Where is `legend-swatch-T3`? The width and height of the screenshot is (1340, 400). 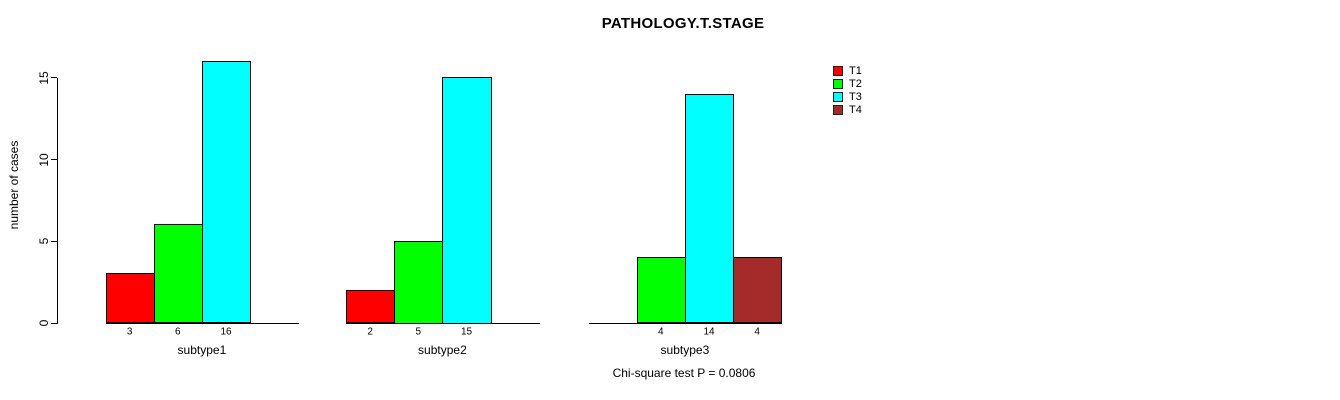 legend-swatch-T3 is located at coordinates (838, 97).